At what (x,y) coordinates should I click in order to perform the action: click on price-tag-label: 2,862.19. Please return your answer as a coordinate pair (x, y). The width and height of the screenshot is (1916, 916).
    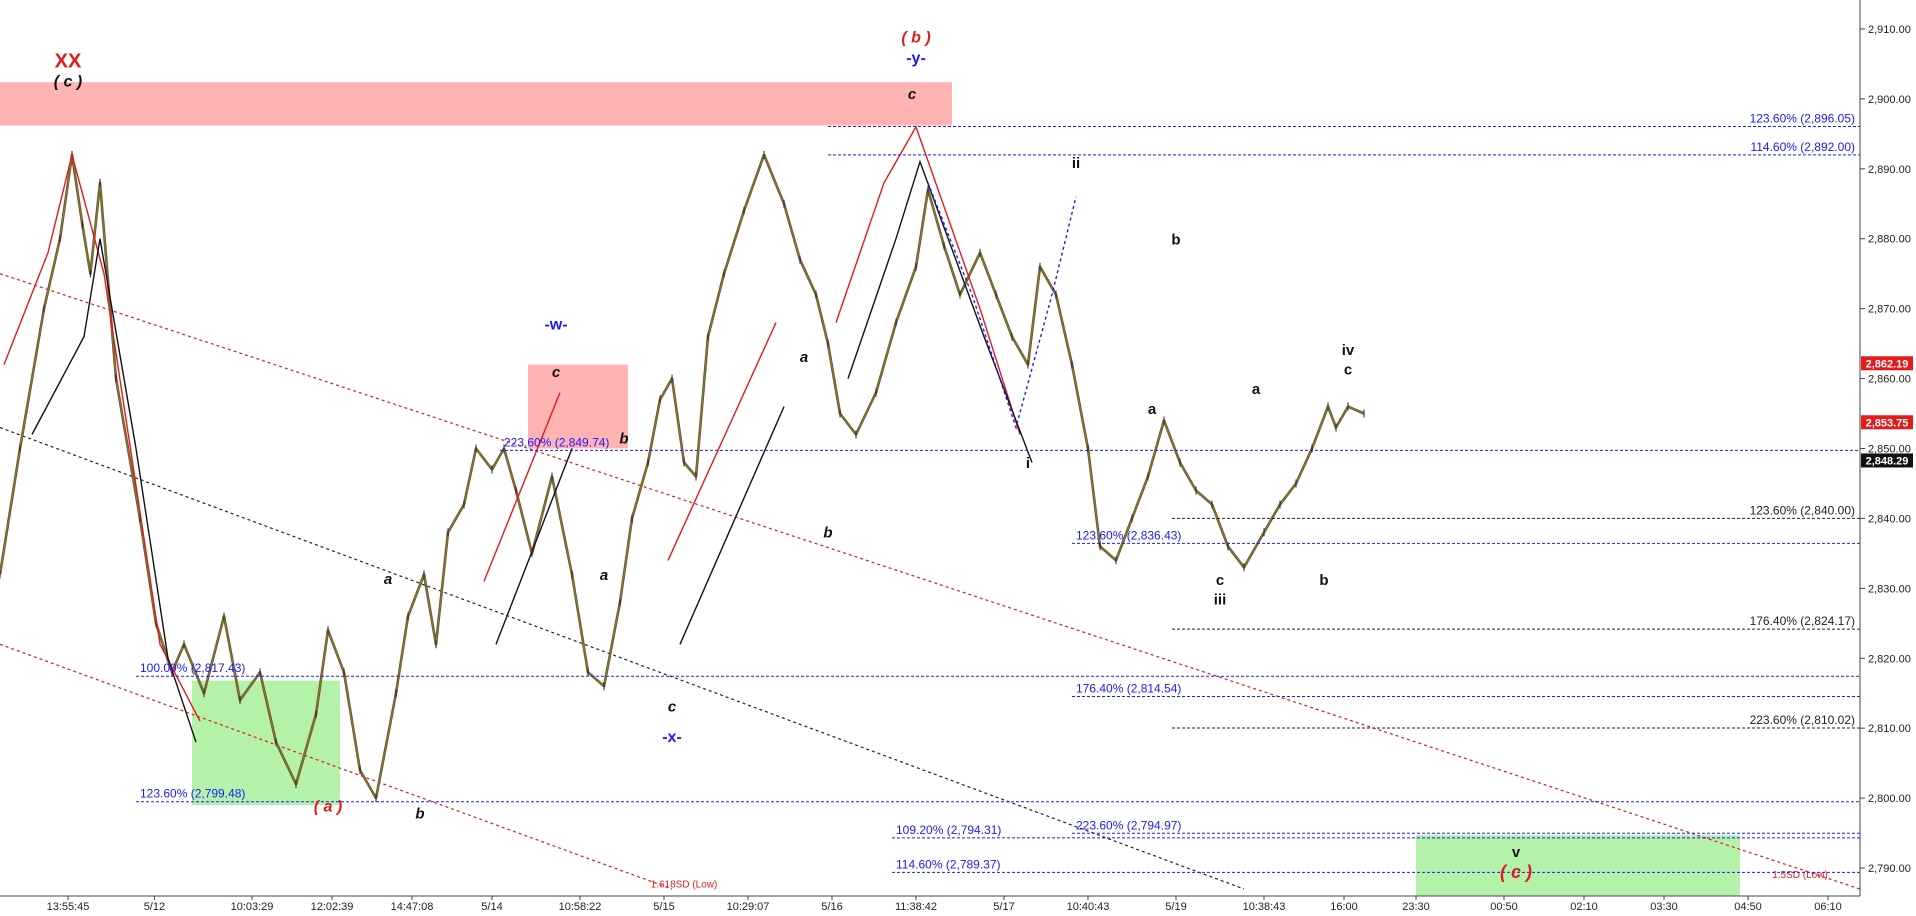
    Looking at the image, I should click on (1887, 364).